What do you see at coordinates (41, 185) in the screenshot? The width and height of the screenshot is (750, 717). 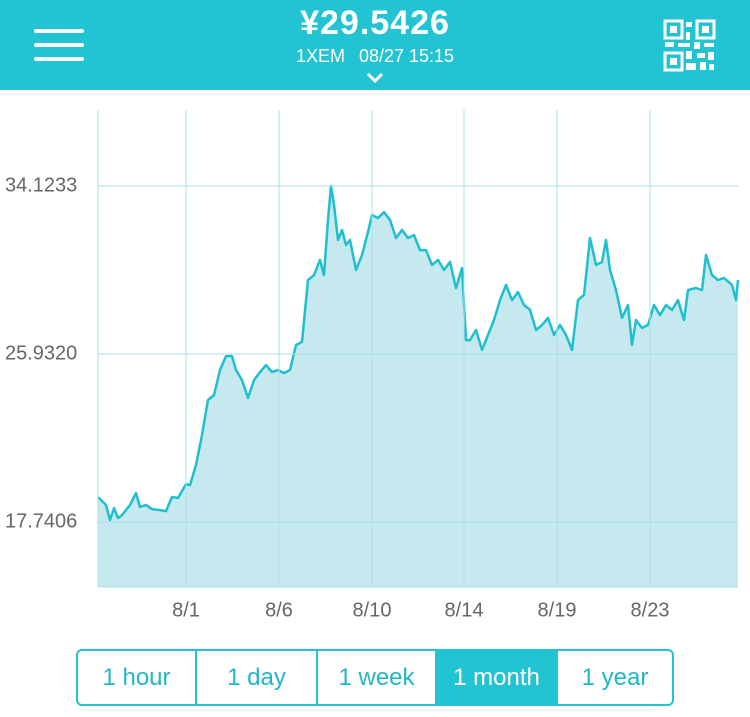 I see `y-tick-label: 34.1233` at bounding box center [41, 185].